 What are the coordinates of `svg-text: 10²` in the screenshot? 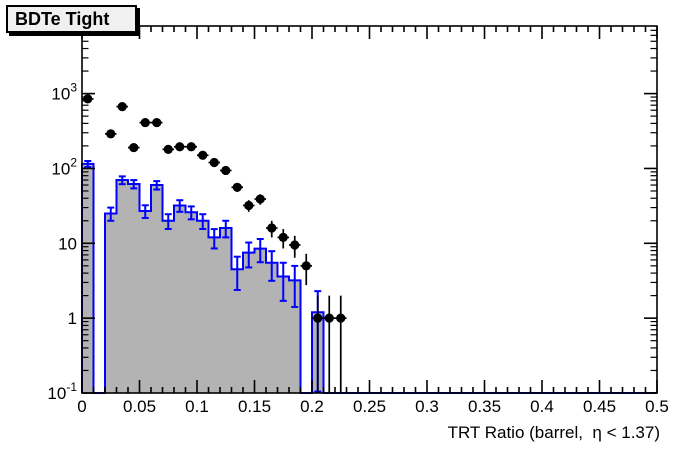 It's located at (64, 166).